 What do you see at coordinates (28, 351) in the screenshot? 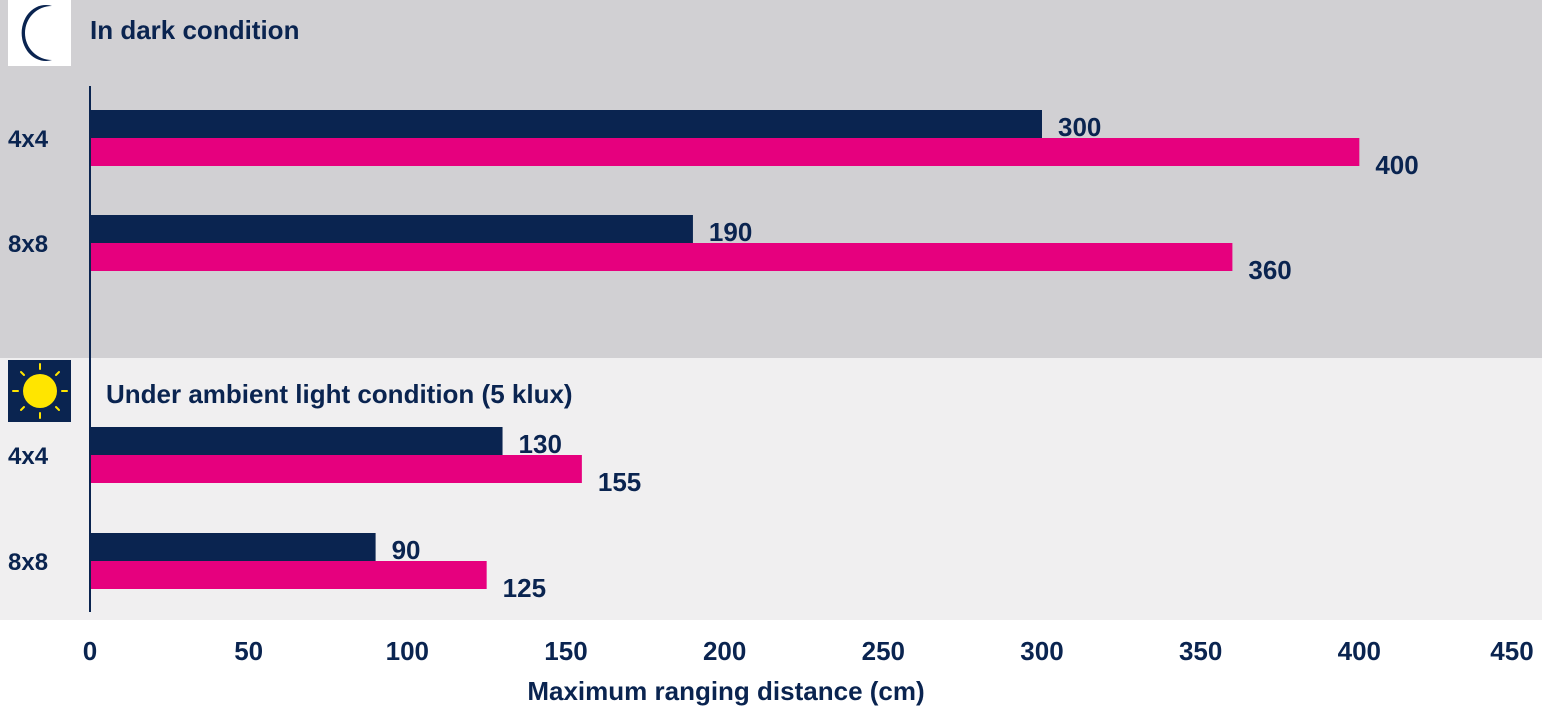
I see `category-labels: 4x4 8x8 4x4 8x8` at bounding box center [28, 351].